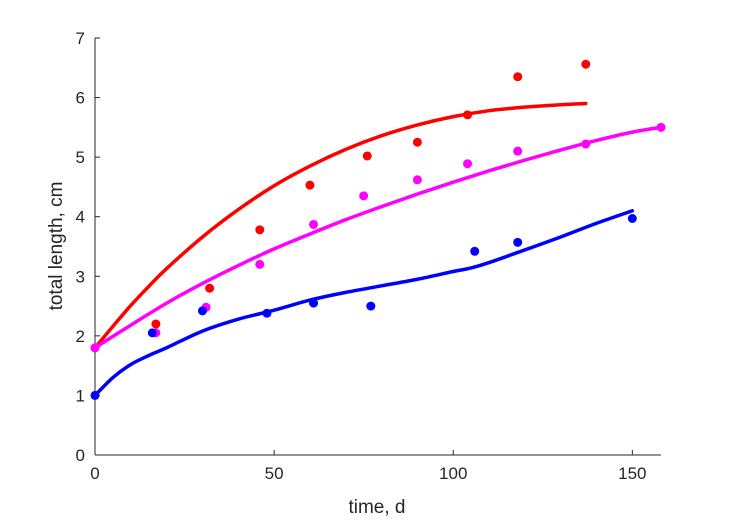 The width and height of the screenshot is (729, 526). I want to click on y-tick-label: 1, so click(80, 395).